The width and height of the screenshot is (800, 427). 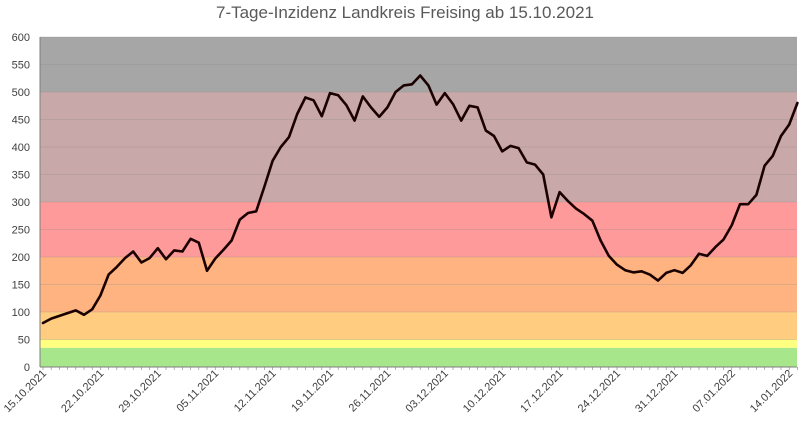 I want to click on y-tick-label-4: 200, so click(x=21, y=258).